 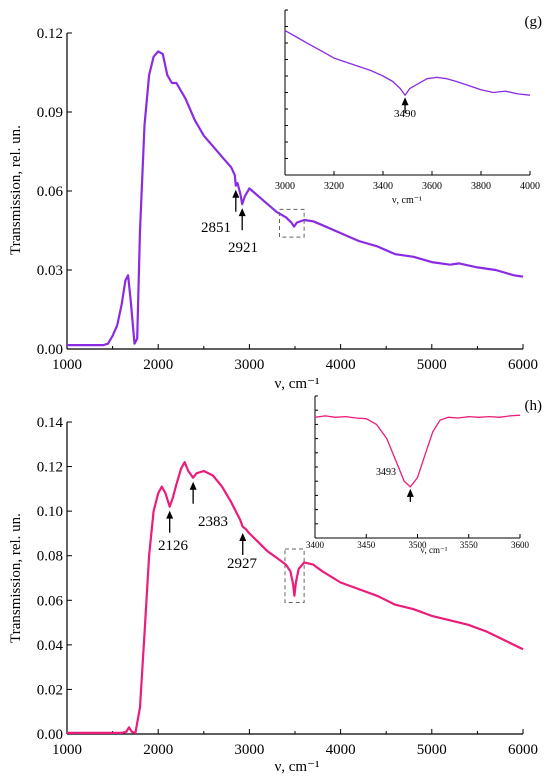 I want to click on panel-g-arrow-2851-head, so click(x=236, y=193).